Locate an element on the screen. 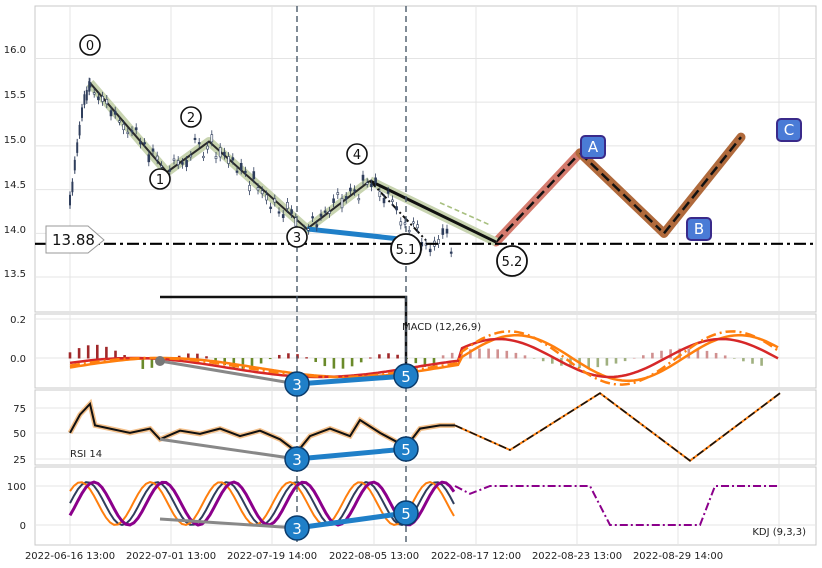  projection-box-B: B is located at coordinates (699, 229).